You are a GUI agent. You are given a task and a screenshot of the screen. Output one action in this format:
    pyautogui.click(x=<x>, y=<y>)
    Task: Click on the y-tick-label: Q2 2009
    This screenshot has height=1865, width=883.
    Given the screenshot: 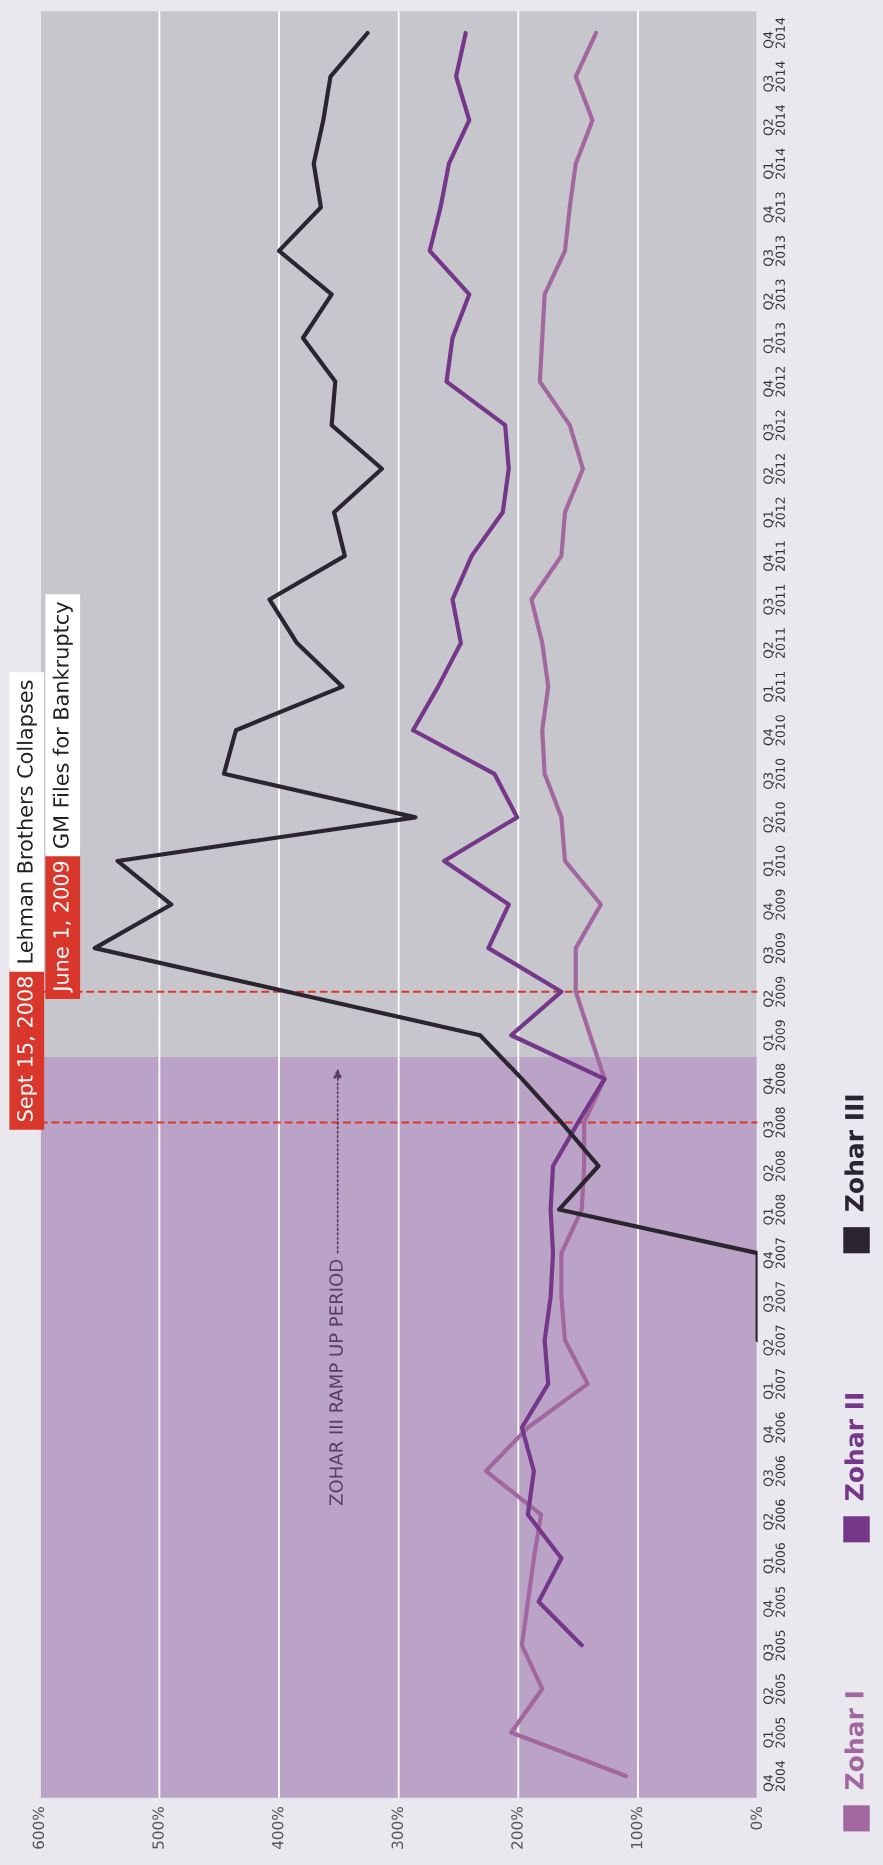 What is the action you would take?
    pyautogui.click(x=774, y=991)
    